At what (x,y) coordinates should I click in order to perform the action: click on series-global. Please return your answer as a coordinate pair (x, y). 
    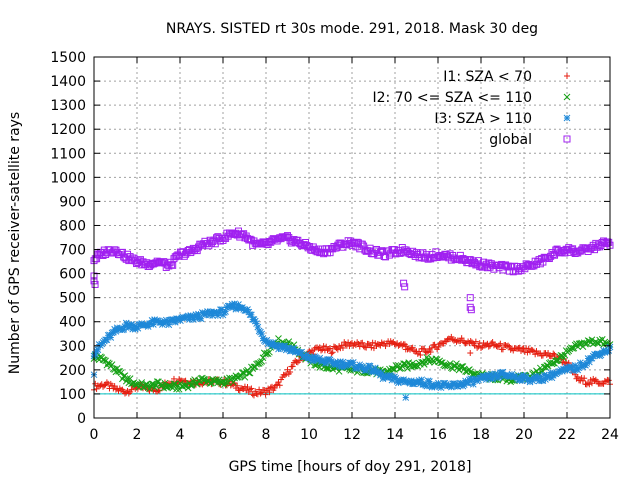
    Looking at the image, I should click on (352, 251).